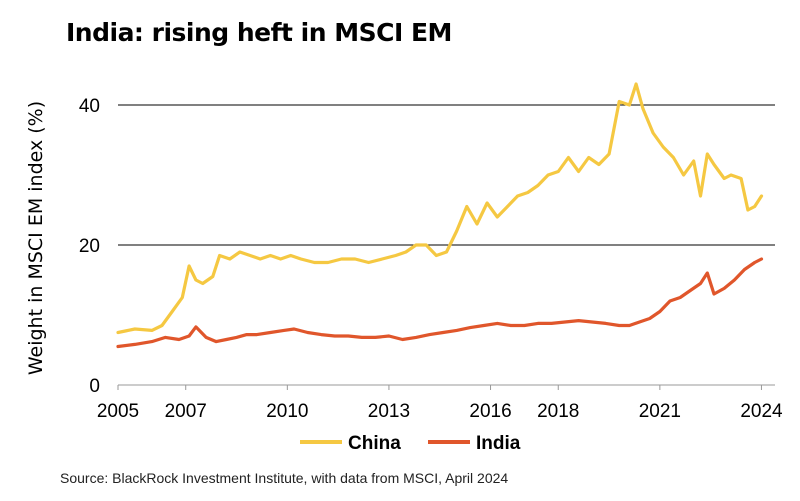 The image size is (800, 501). What do you see at coordinates (89, 106) in the screenshot?
I see `y-tick-label: 40` at bounding box center [89, 106].